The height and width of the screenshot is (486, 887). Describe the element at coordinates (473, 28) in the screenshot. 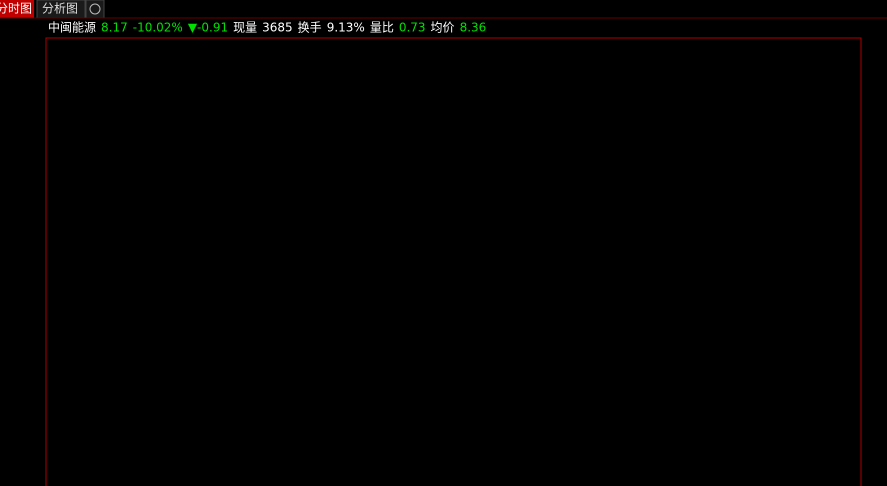

I see `header-avg: 8.36` at that location.